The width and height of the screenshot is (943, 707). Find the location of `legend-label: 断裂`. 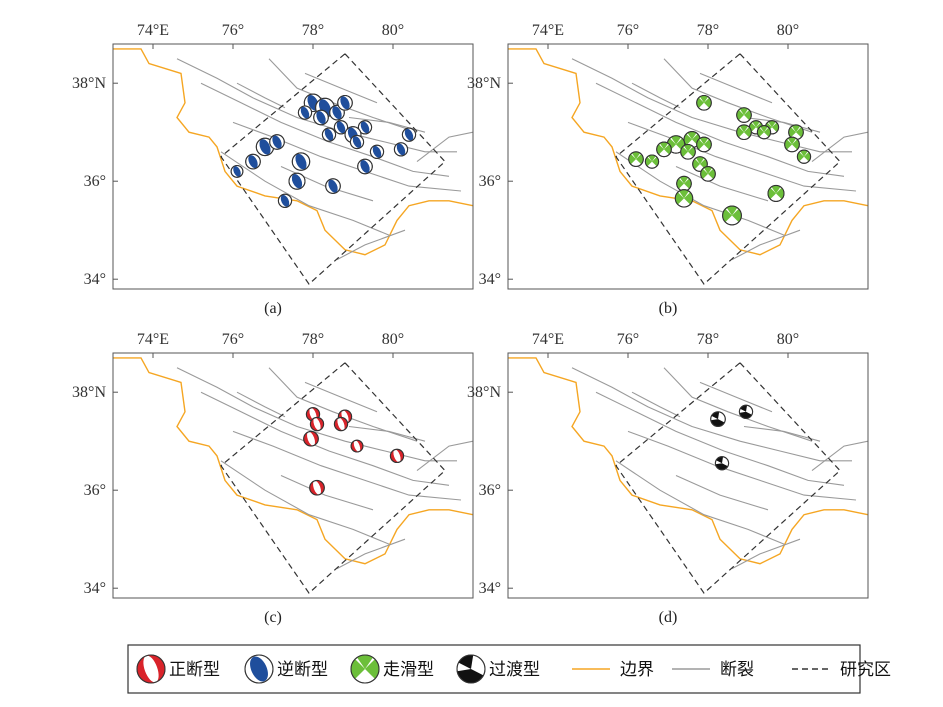

legend-label: 断裂 is located at coordinates (737, 670).